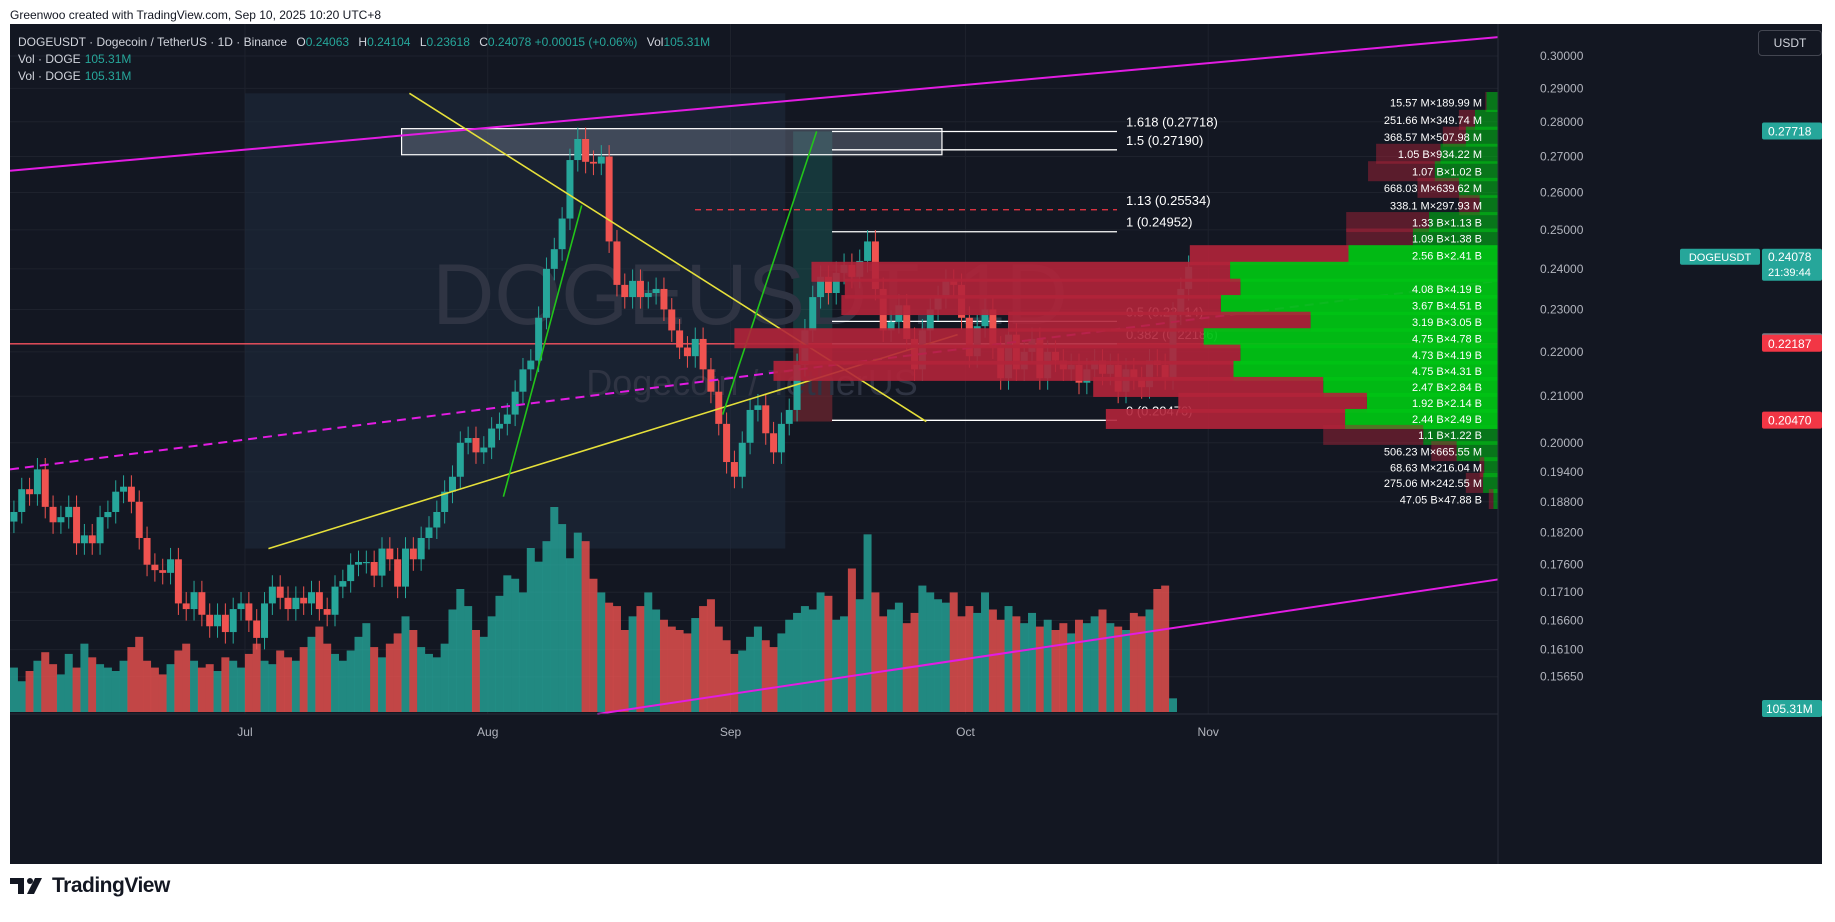  Describe the element at coordinates (1433, 121) in the screenshot. I see `volume-profile-label: 251.66 M×349.74 M` at that location.